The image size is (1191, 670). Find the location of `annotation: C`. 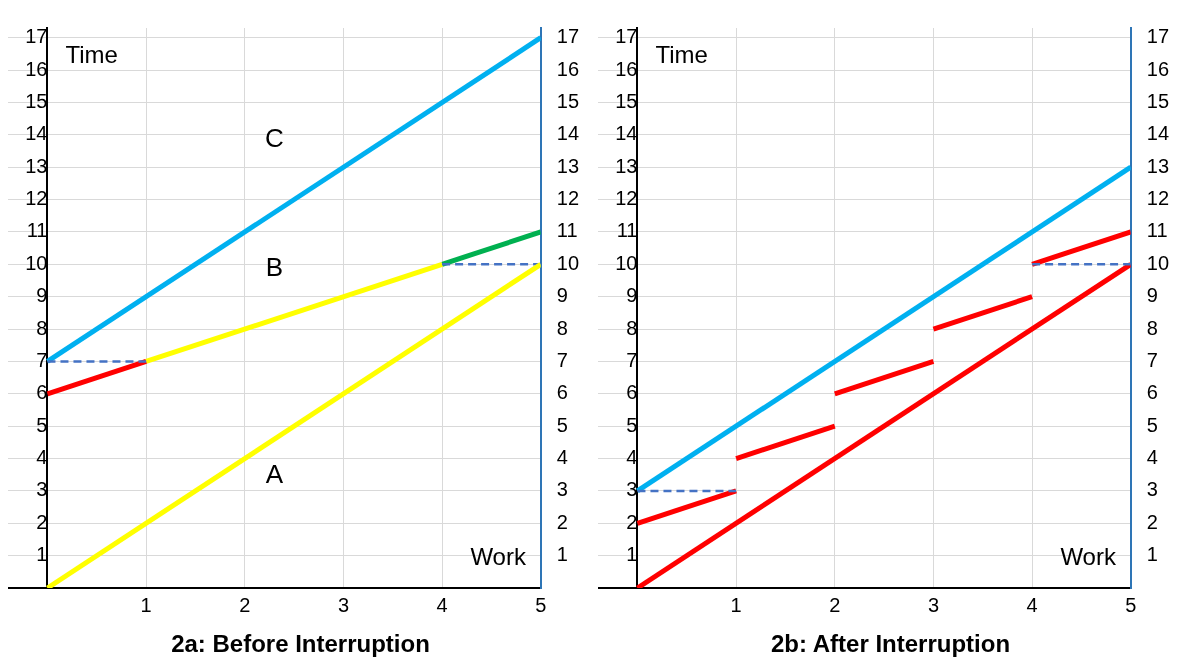

annotation: C is located at coordinates (274, 138).